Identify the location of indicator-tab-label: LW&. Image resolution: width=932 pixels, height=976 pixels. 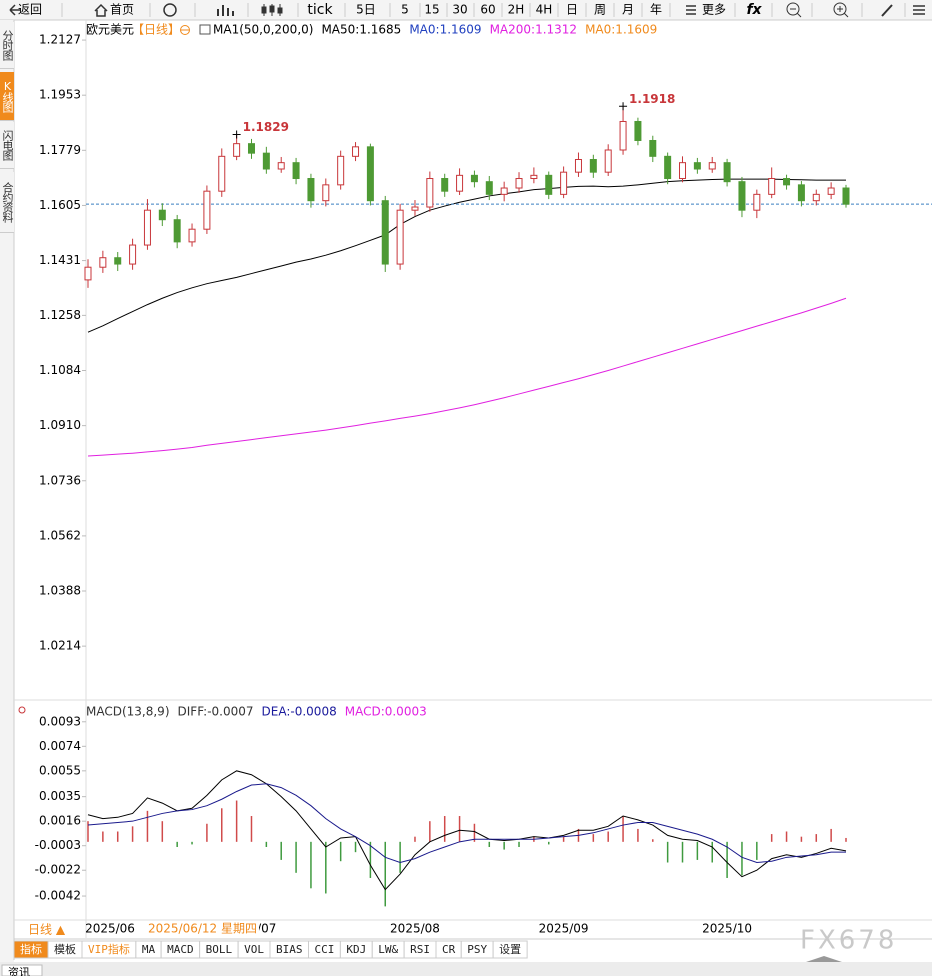
(388, 949).